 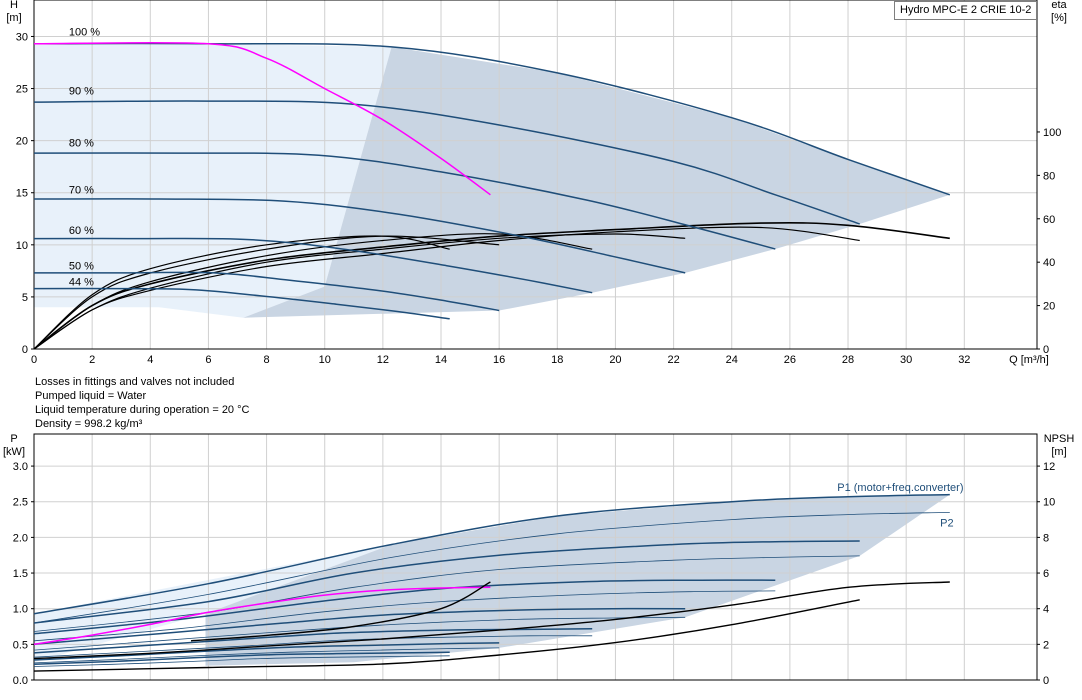 What do you see at coordinates (89, 424) in the screenshot?
I see `note-density: Density = 998.2 kg/m³` at bounding box center [89, 424].